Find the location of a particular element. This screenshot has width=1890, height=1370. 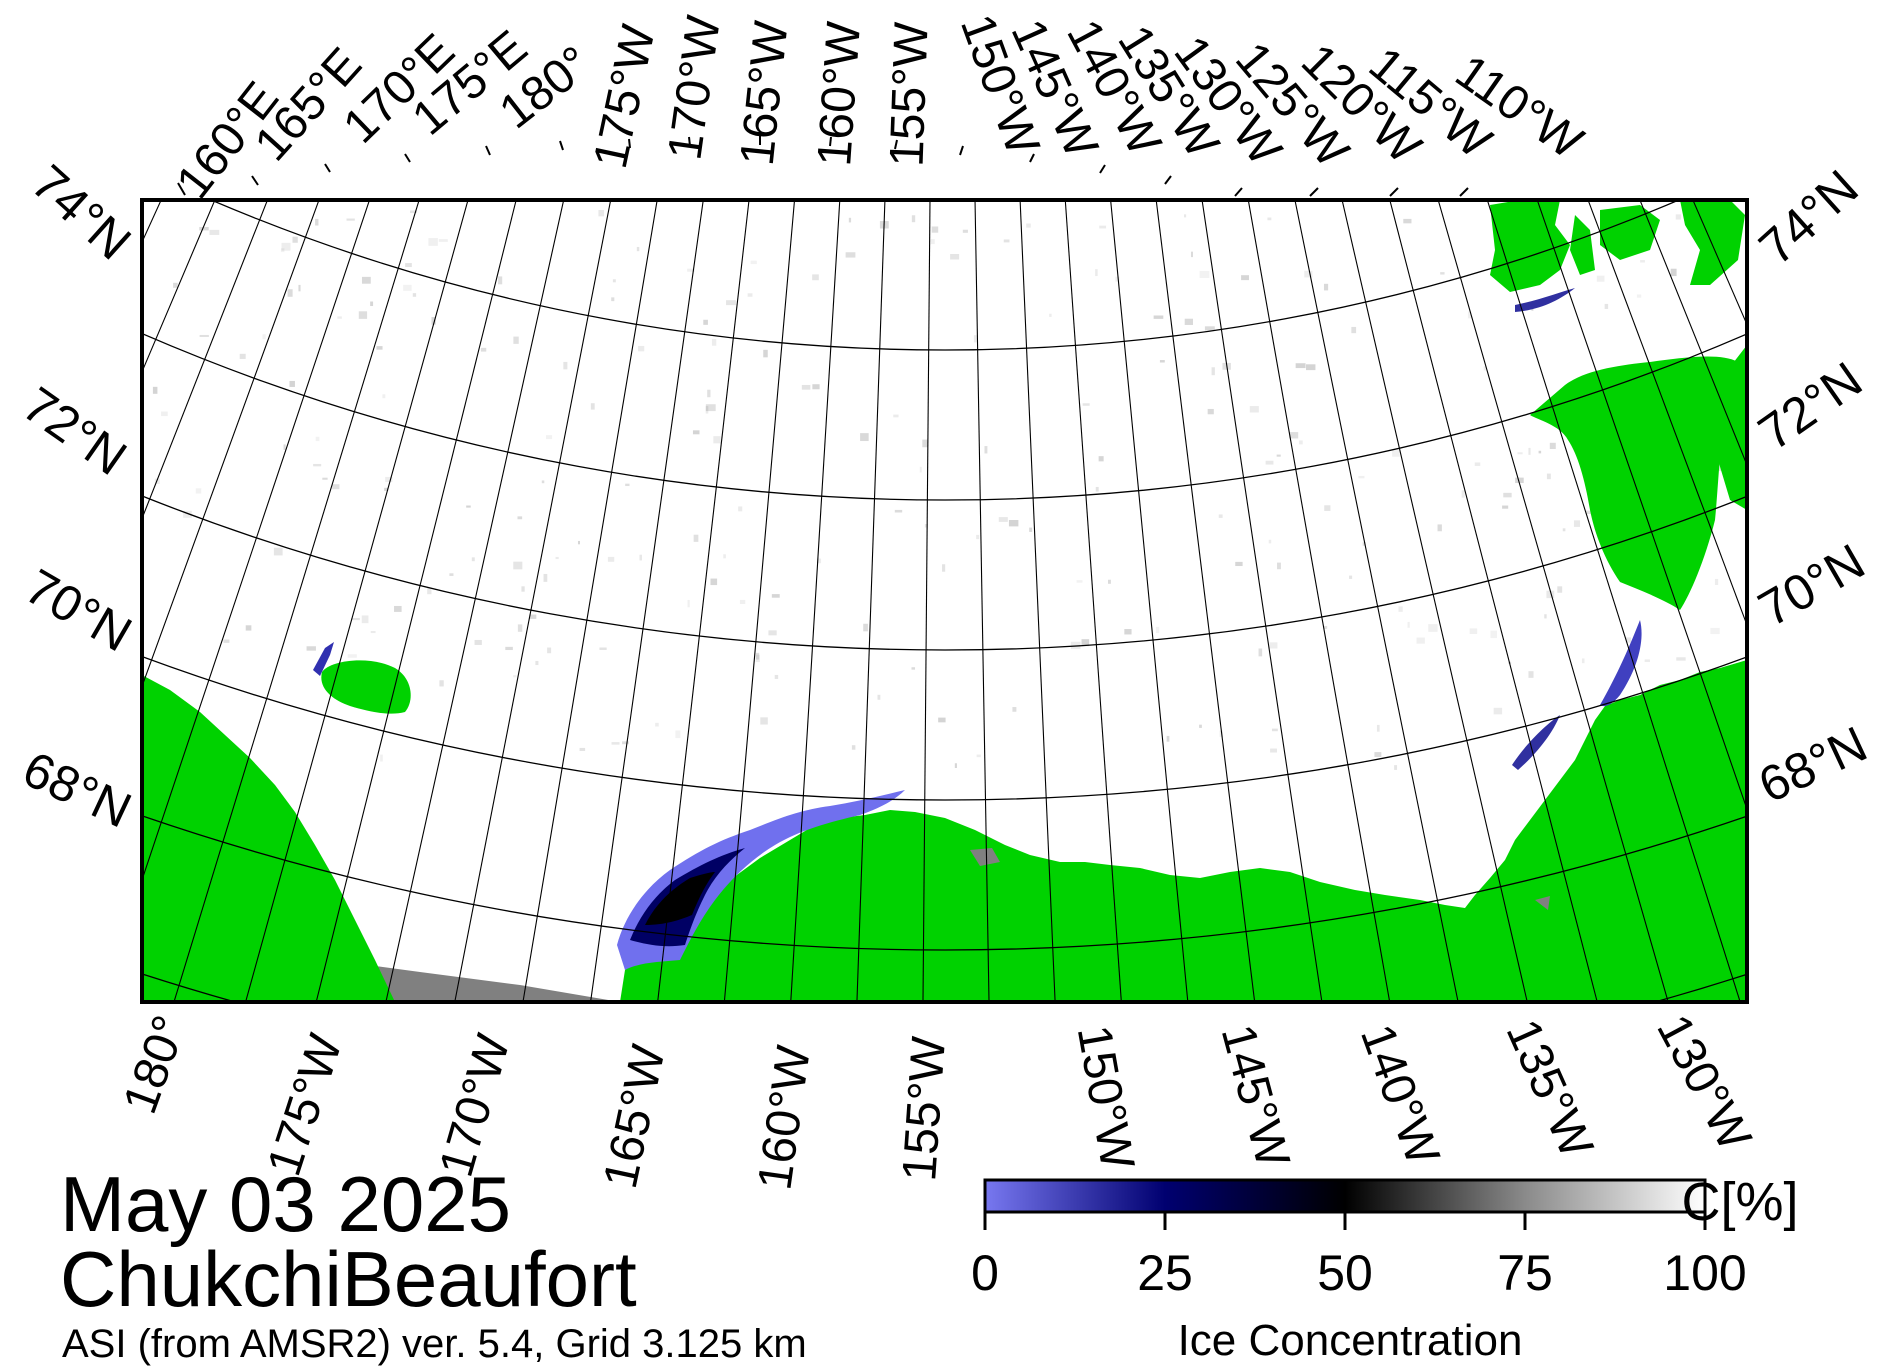

colorbar-tick-label: 100 is located at coordinates (1704, 1273).